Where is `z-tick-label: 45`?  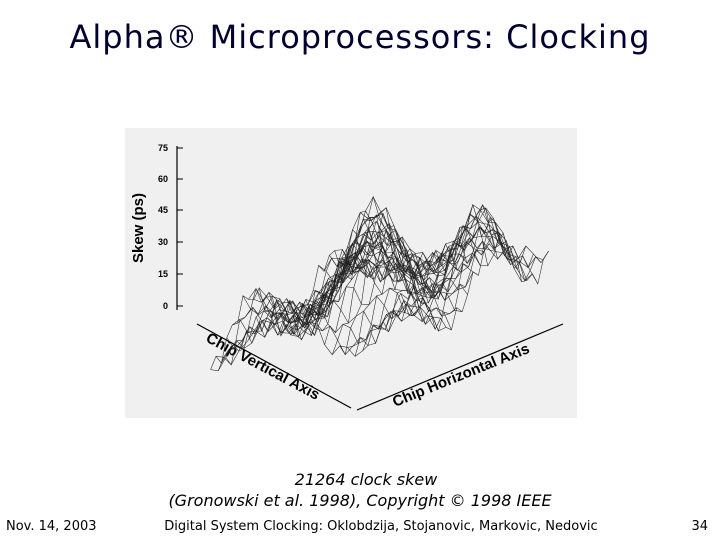 z-tick-label: 45 is located at coordinates (163, 210).